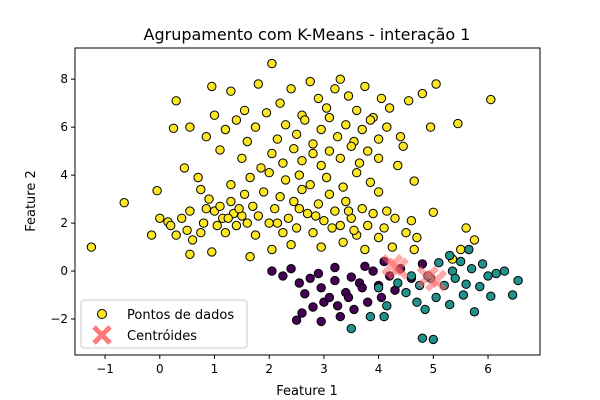  I want to click on y-axis-ticks: −2 0 2 4 6 8, so click(62, 199).